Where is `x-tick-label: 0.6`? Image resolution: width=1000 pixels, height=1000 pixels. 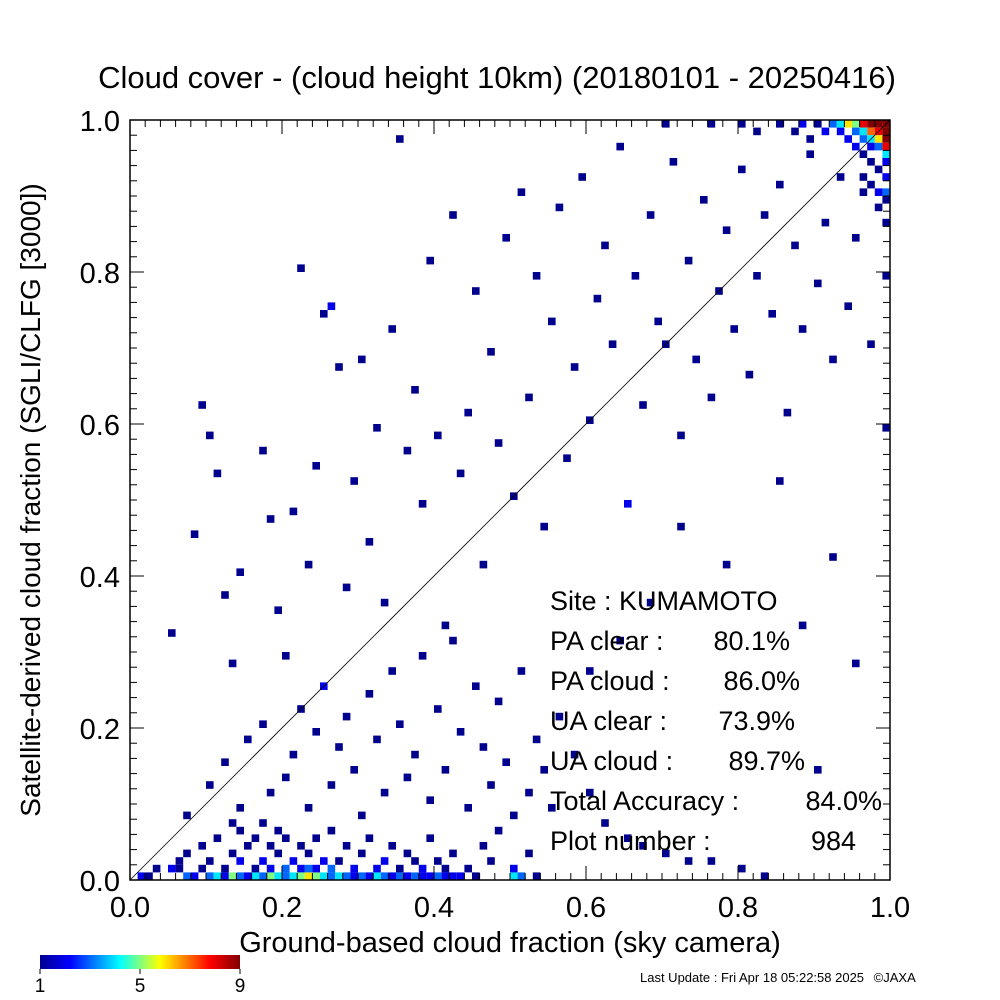 x-tick-label: 0.6 is located at coordinates (586, 908).